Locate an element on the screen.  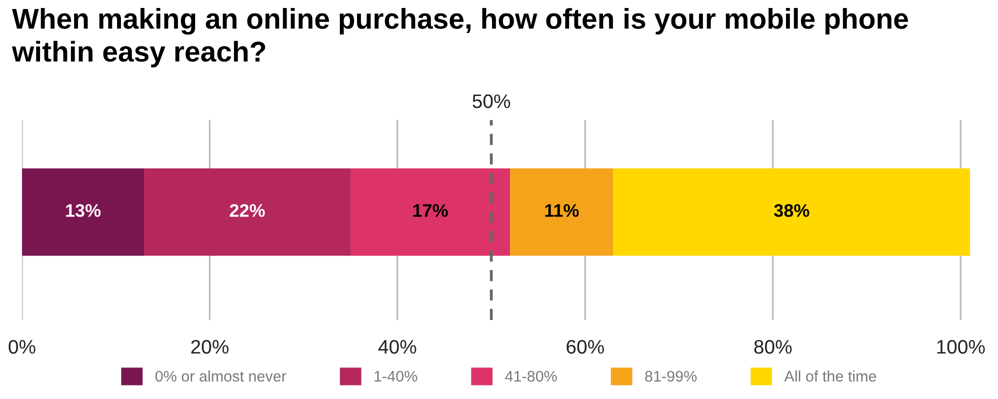
data-label: 17% is located at coordinates (430, 210).